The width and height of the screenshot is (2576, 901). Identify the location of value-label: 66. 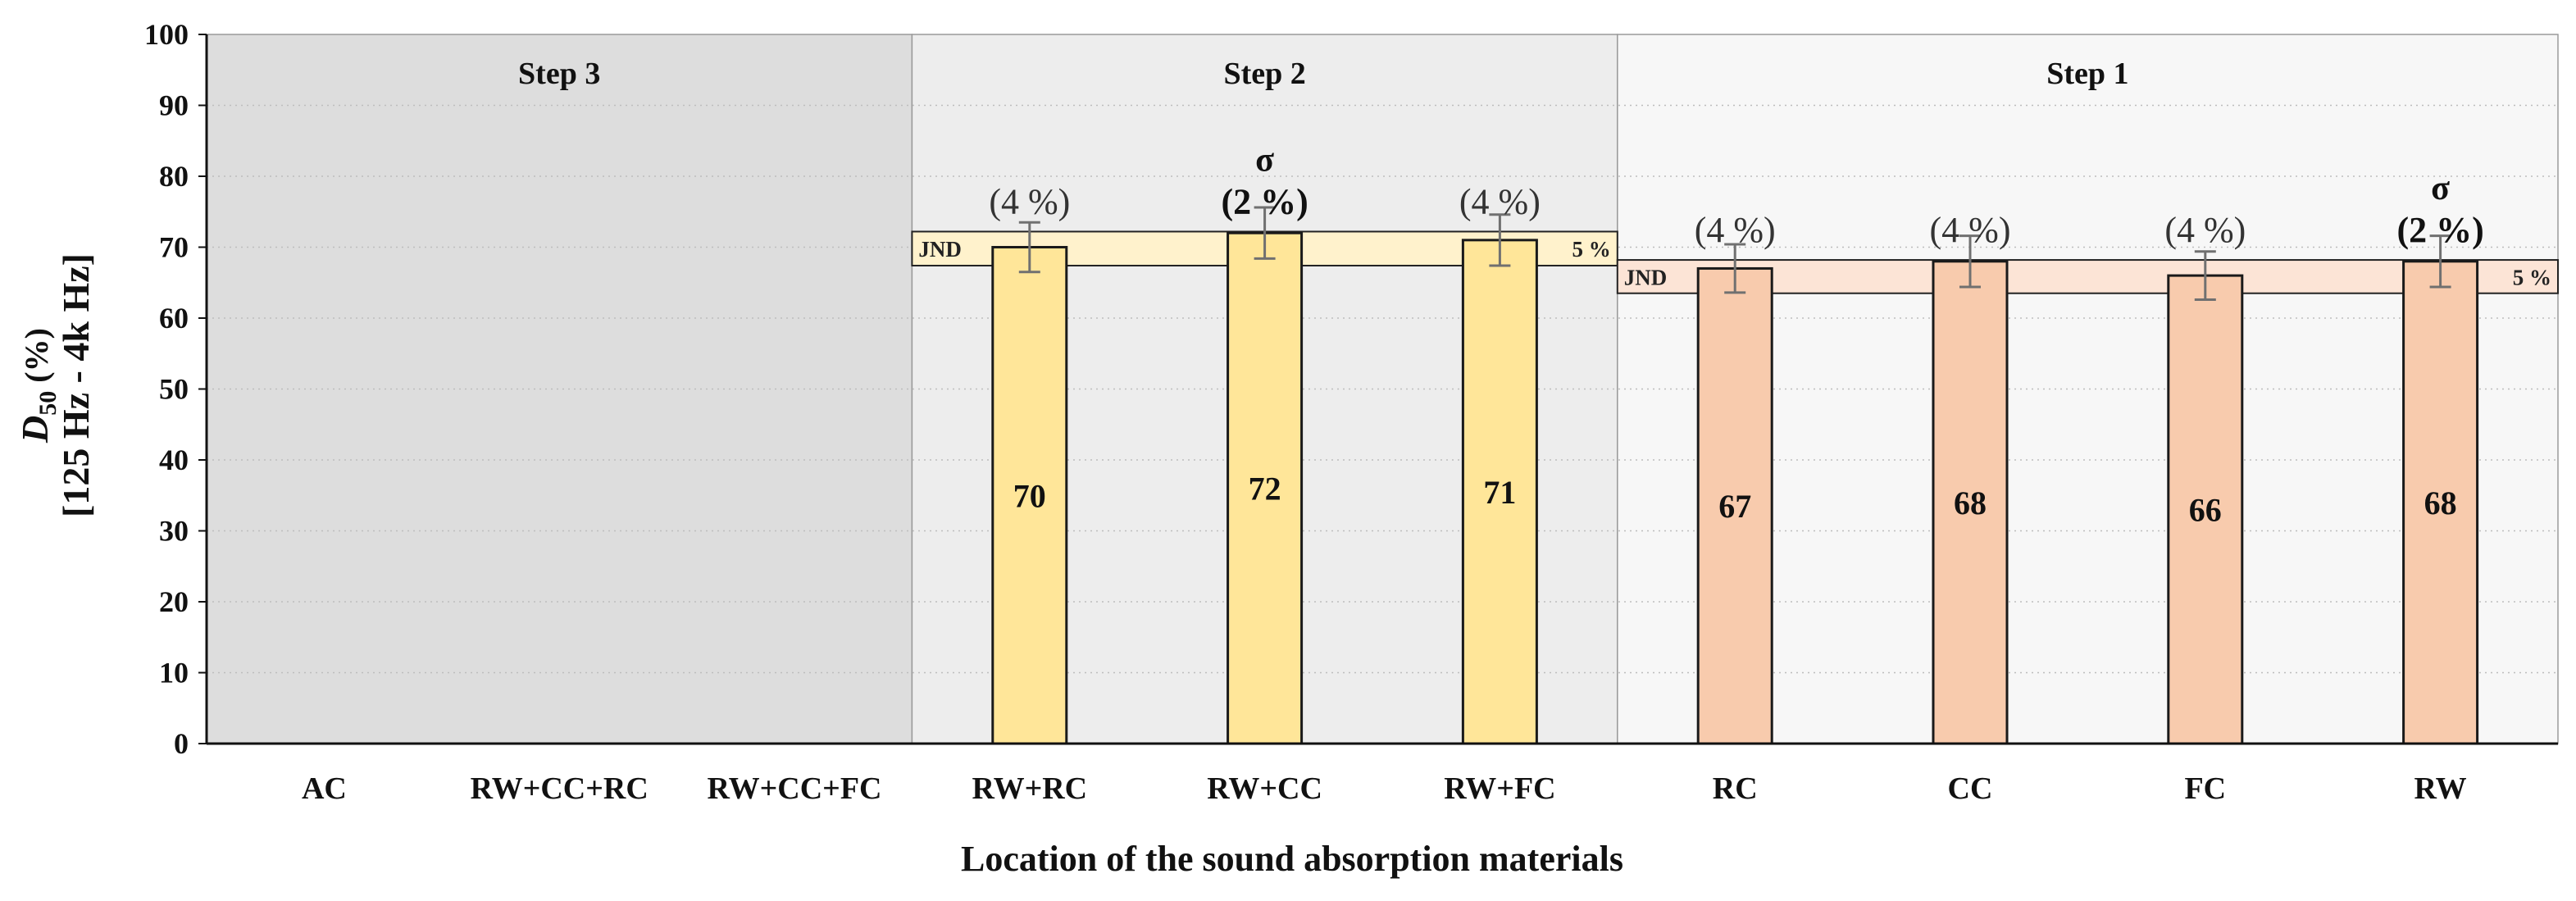
(2205, 510).